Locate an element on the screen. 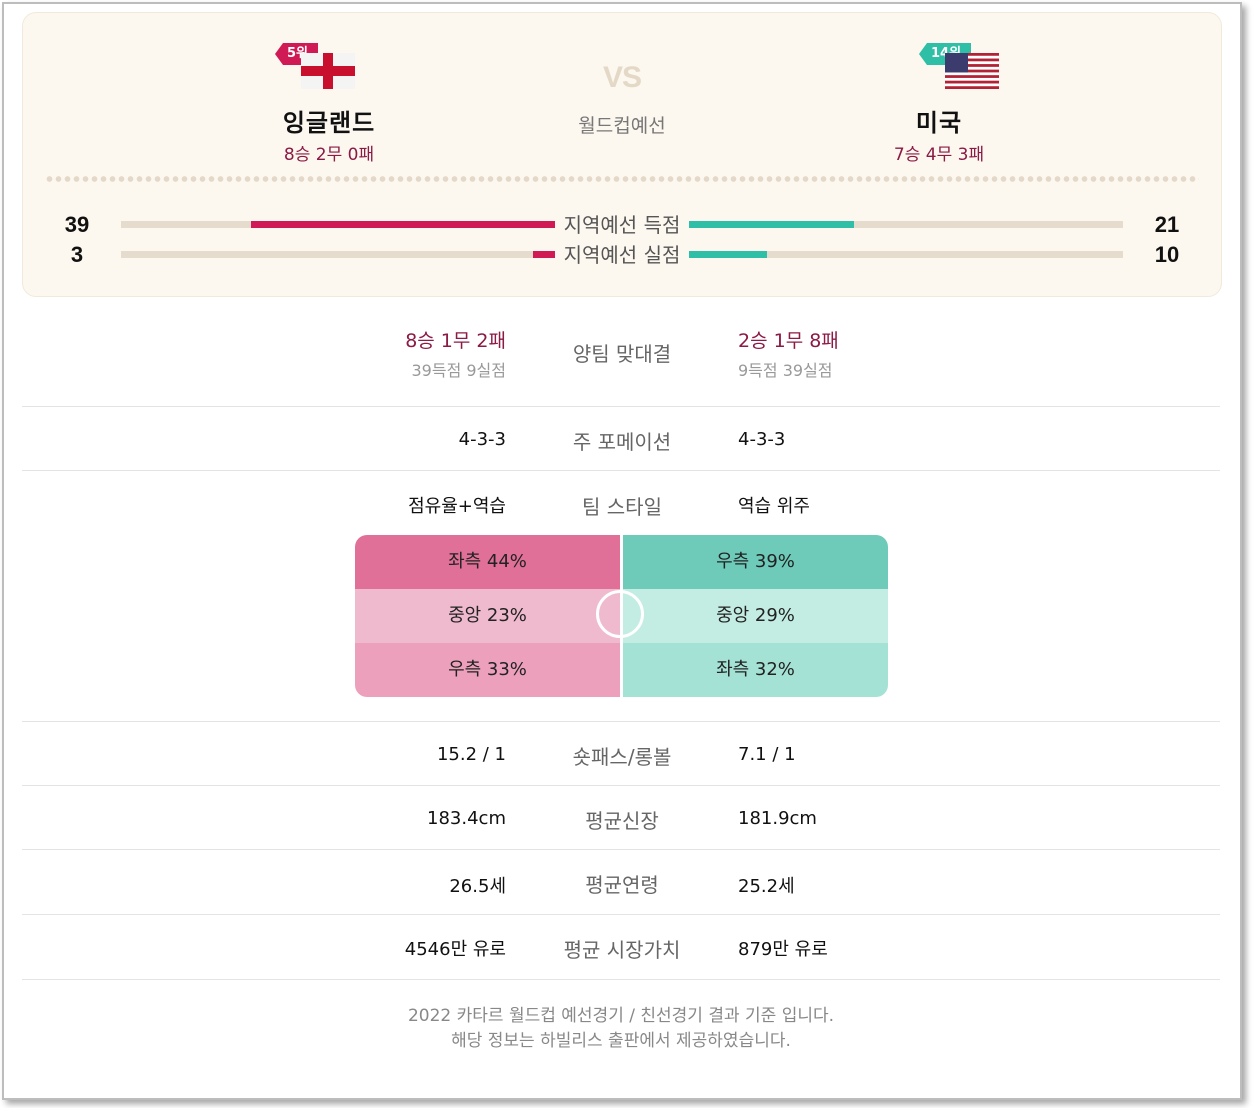 The image size is (1254, 1108). home-attack-zones: 좌측 44% 중앙 23% 우측 33% is located at coordinates (487, 616).